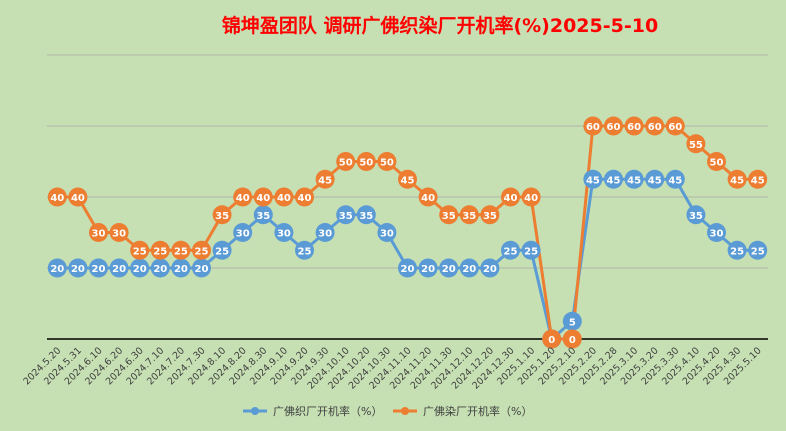 This screenshot has height=431, width=786. What do you see at coordinates (572, 339) in the screenshot?
I see `data-point: 0` at bounding box center [572, 339].